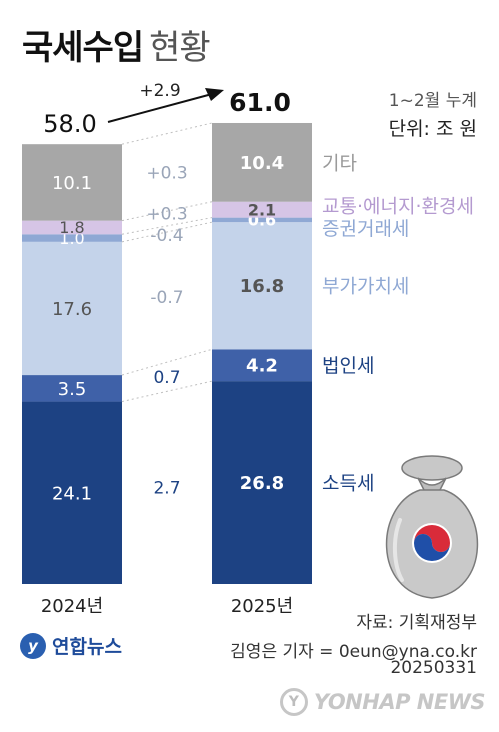 The width and height of the screenshot is (499, 732). Describe the element at coordinates (348, 366) in the screenshot. I see `series-name-label: 법인세` at that location.